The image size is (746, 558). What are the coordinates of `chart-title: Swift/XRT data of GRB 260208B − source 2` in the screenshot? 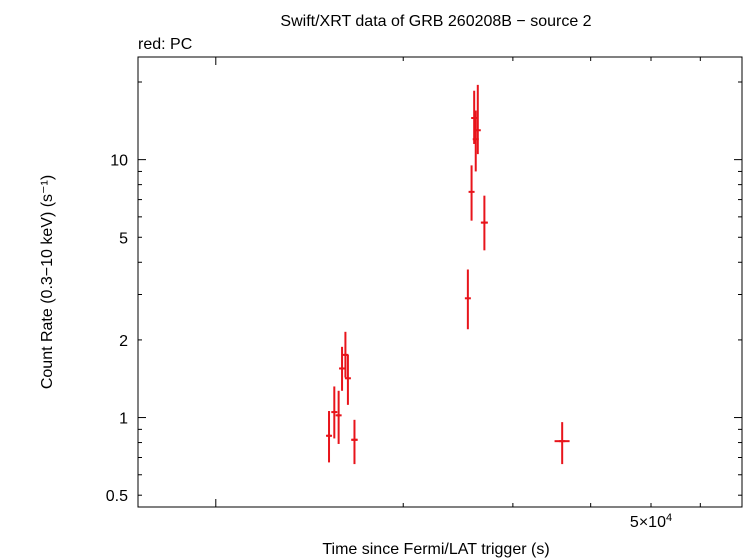 It's located at (435, 21).